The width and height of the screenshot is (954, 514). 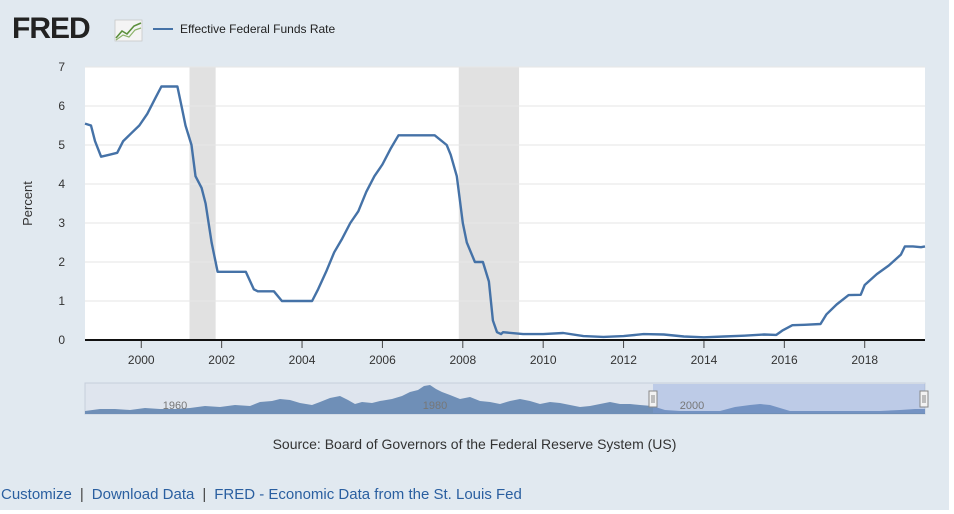 I want to click on x-tick-label-2014: 2014, so click(x=704, y=360).